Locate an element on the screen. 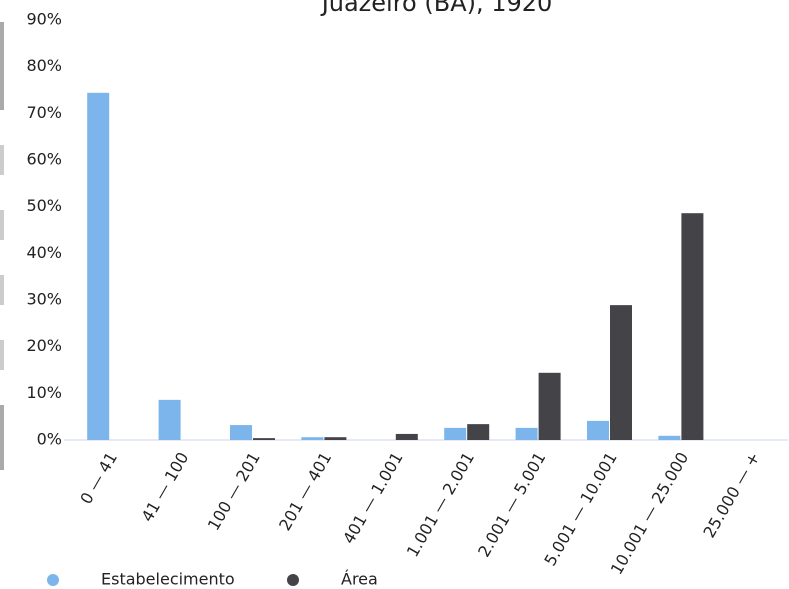 This screenshot has width=789, height=589. y-tick-label: 70% is located at coordinates (44, 112).